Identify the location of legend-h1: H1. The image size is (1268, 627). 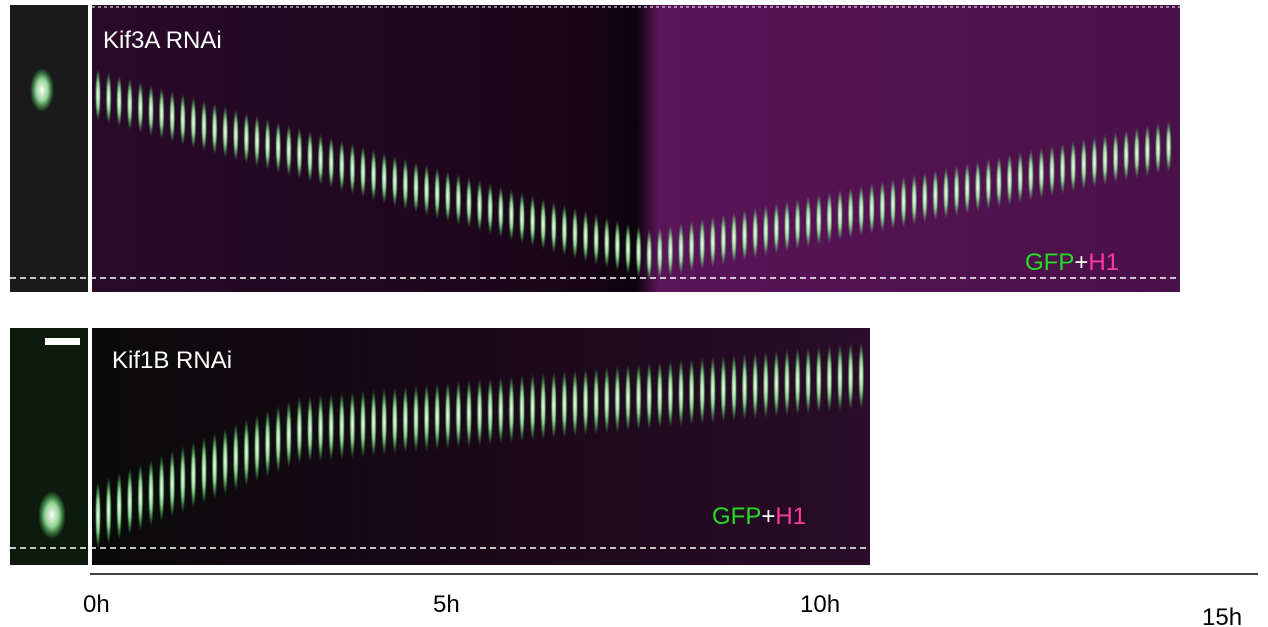
(1103, 262).